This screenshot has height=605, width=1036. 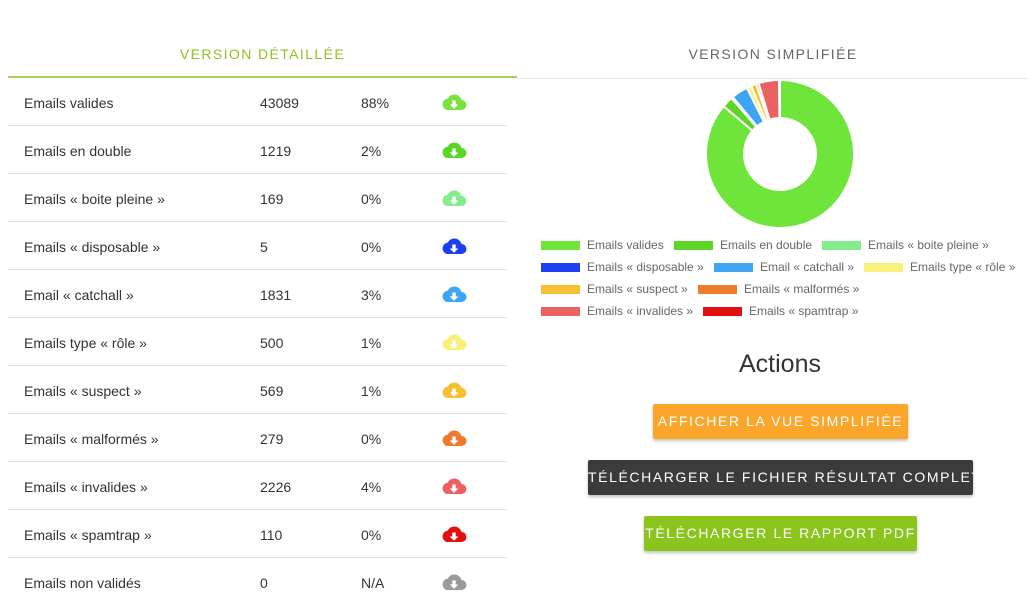 I want to click on row-label: Emails « boite pleine », so click(x=94, y=199).